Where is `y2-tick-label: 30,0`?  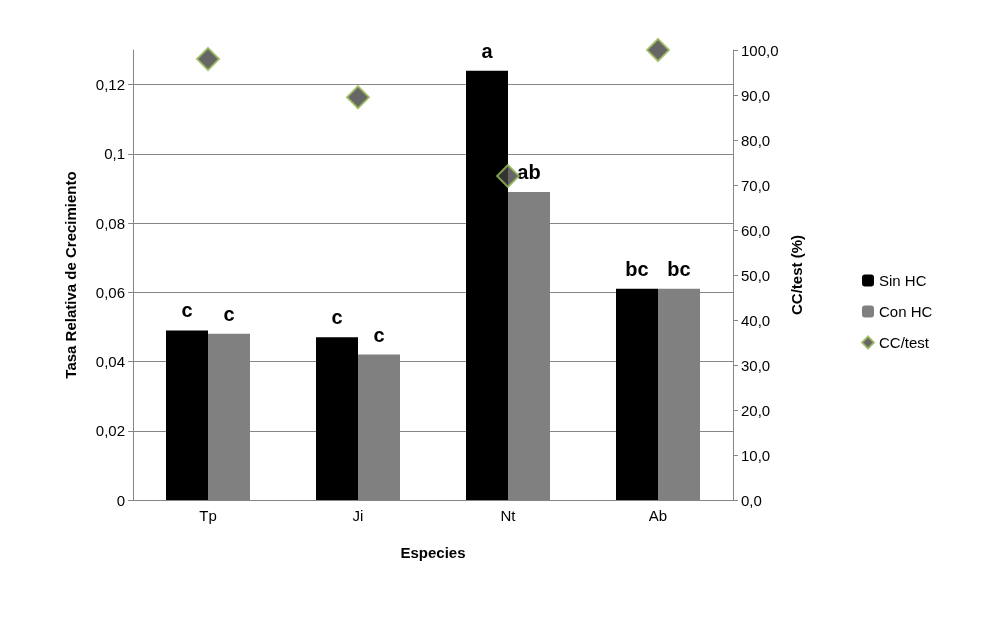 y2-tick-label: 30,0 is located at coordinates (756, 365).